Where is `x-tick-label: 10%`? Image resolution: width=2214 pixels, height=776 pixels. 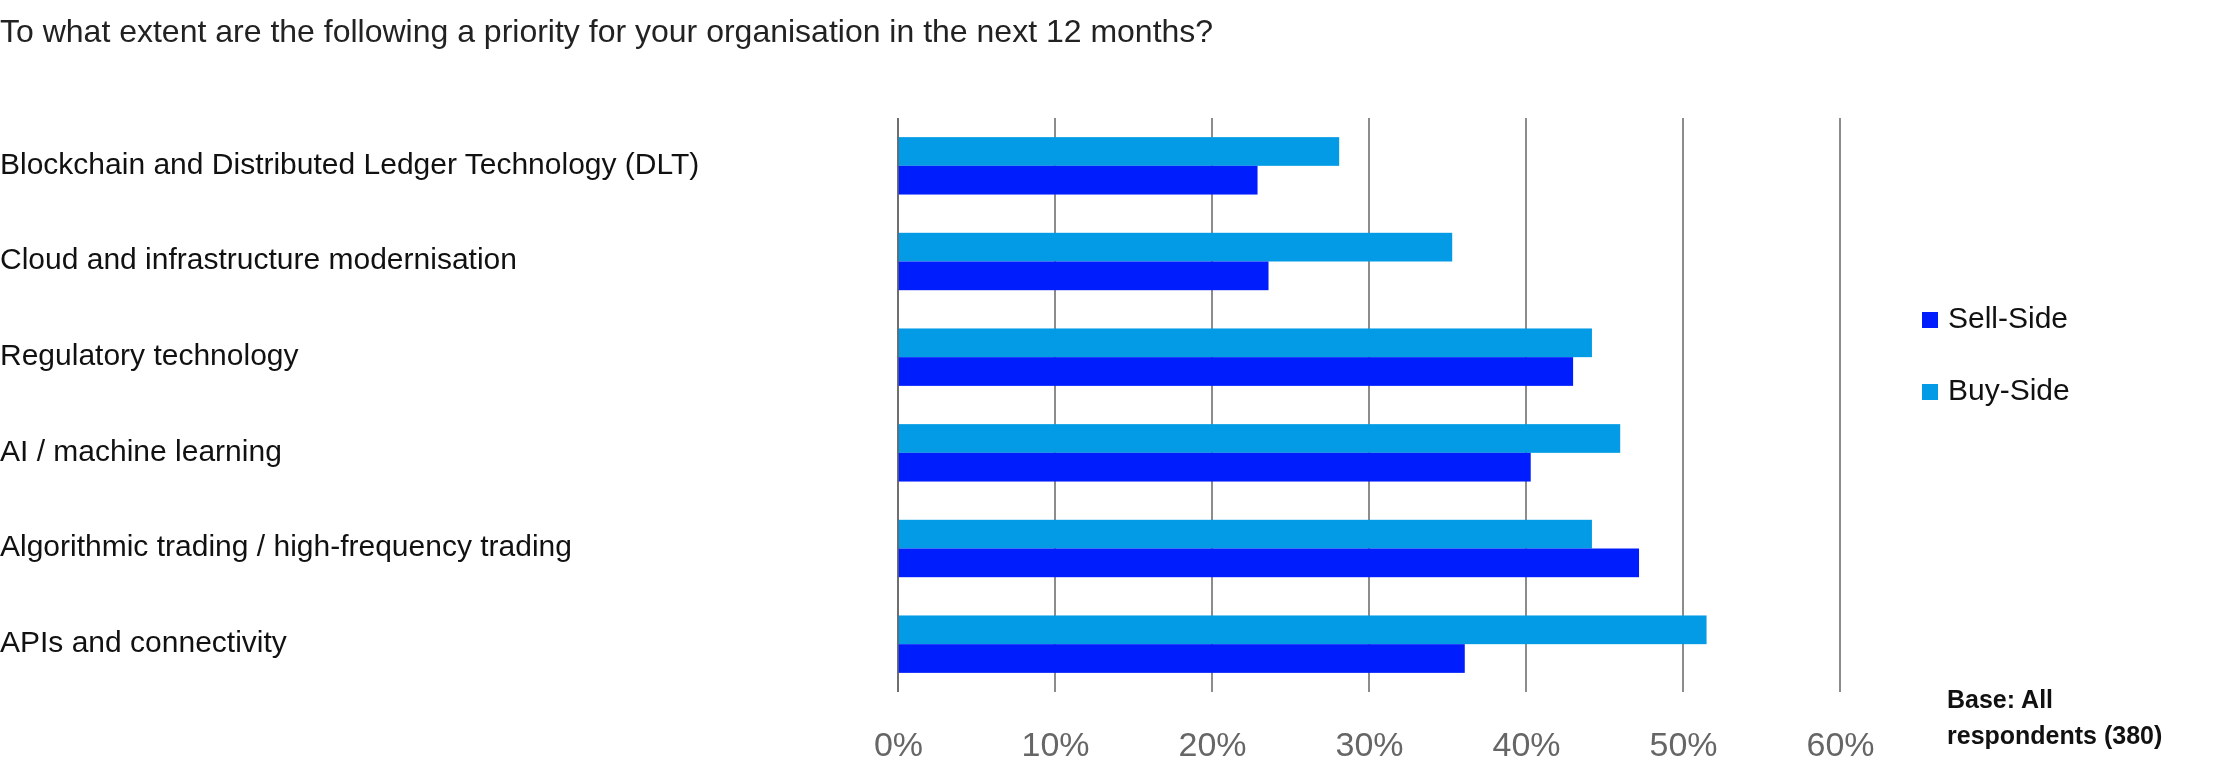
x-tick-label: 10% is located at coordinates (1055, 744).